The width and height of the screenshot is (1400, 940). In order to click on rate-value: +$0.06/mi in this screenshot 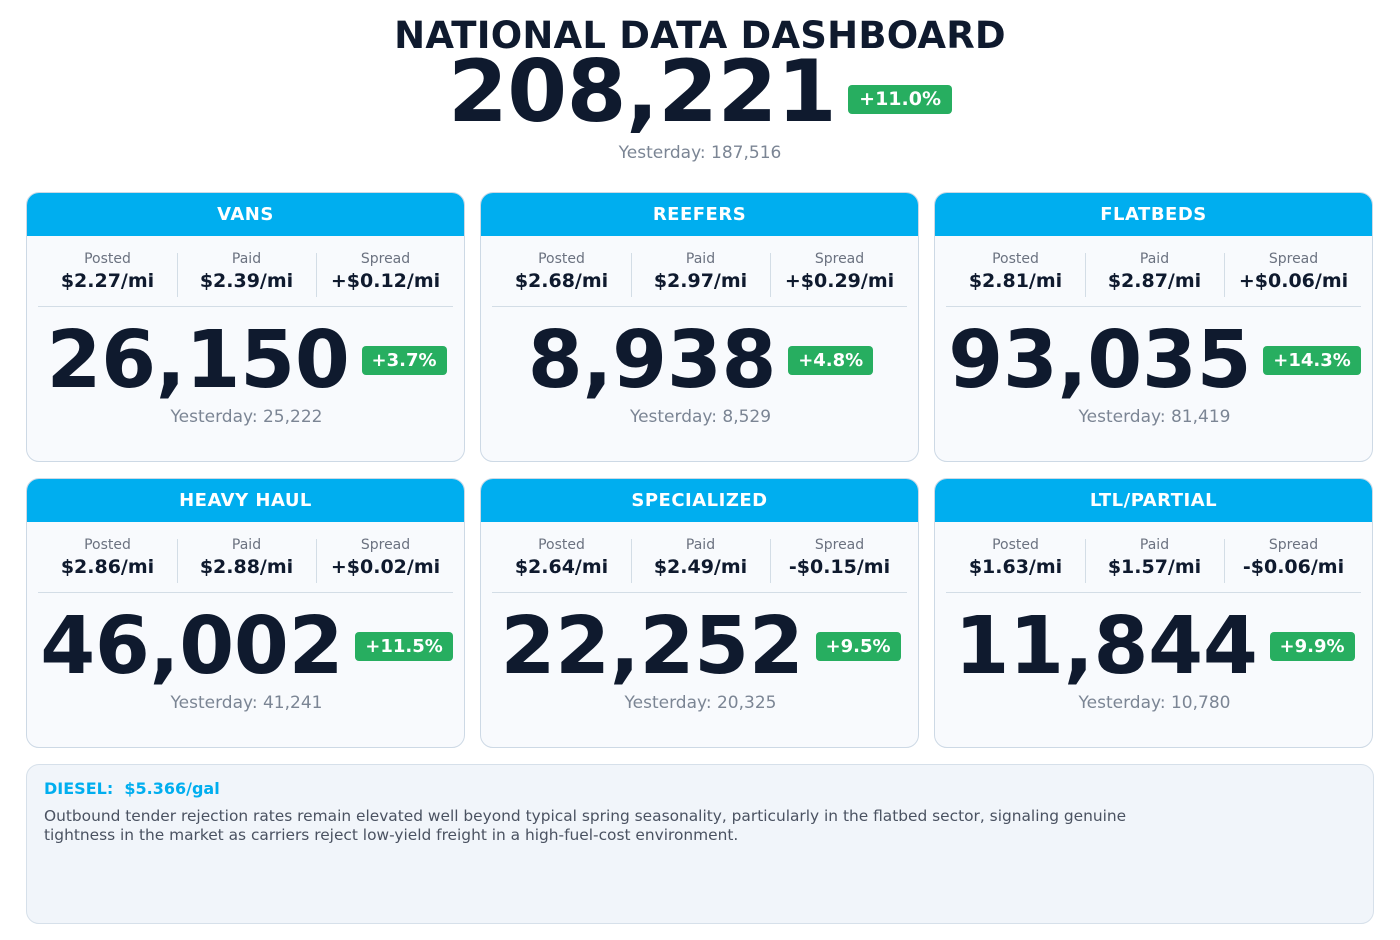, I will do `click(1293, 281)`.